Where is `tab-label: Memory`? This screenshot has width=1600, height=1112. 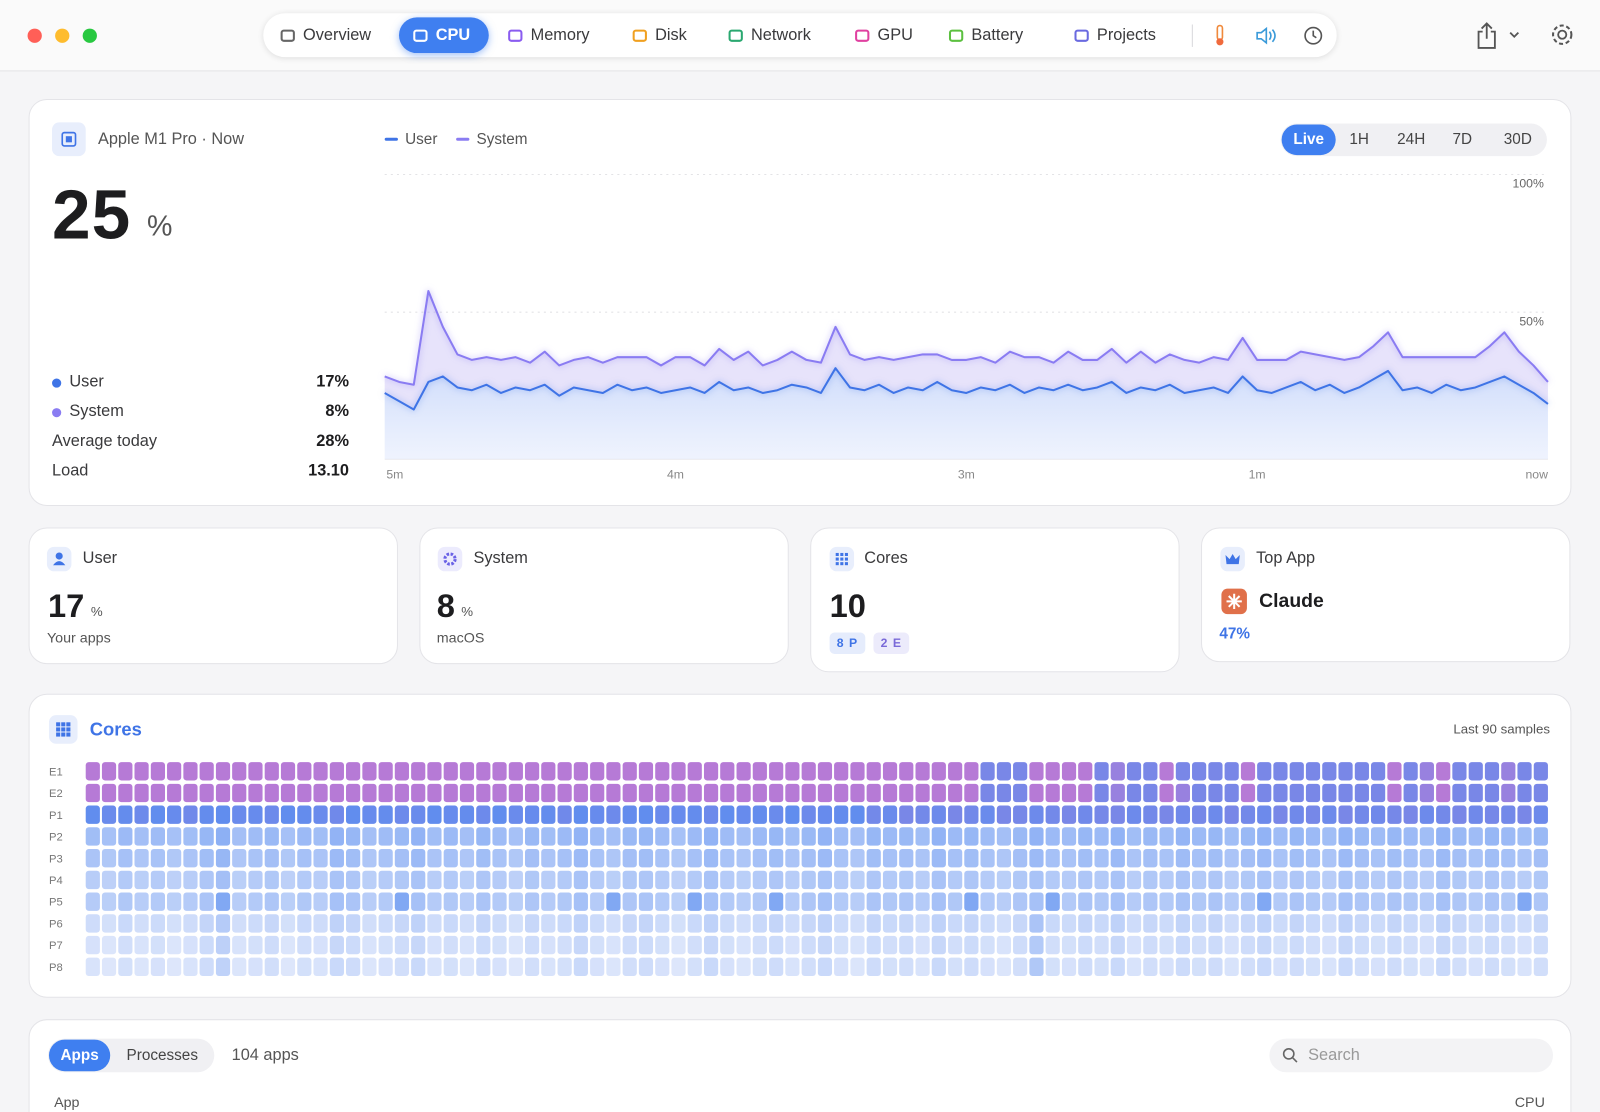 tab-label: Memory is located at coordinates (560, 35).